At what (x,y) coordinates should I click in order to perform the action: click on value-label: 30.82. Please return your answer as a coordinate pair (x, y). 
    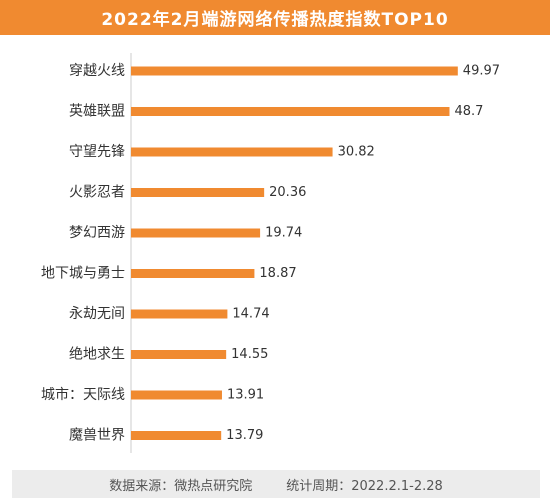
    Looking at the image, I should click on (356, 152).